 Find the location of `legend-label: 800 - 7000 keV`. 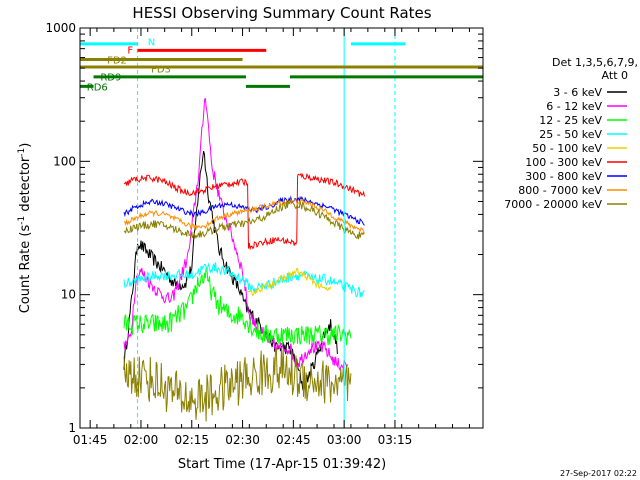

legend-label: 800 - 7000 keV is located at coordinates (560, 190).